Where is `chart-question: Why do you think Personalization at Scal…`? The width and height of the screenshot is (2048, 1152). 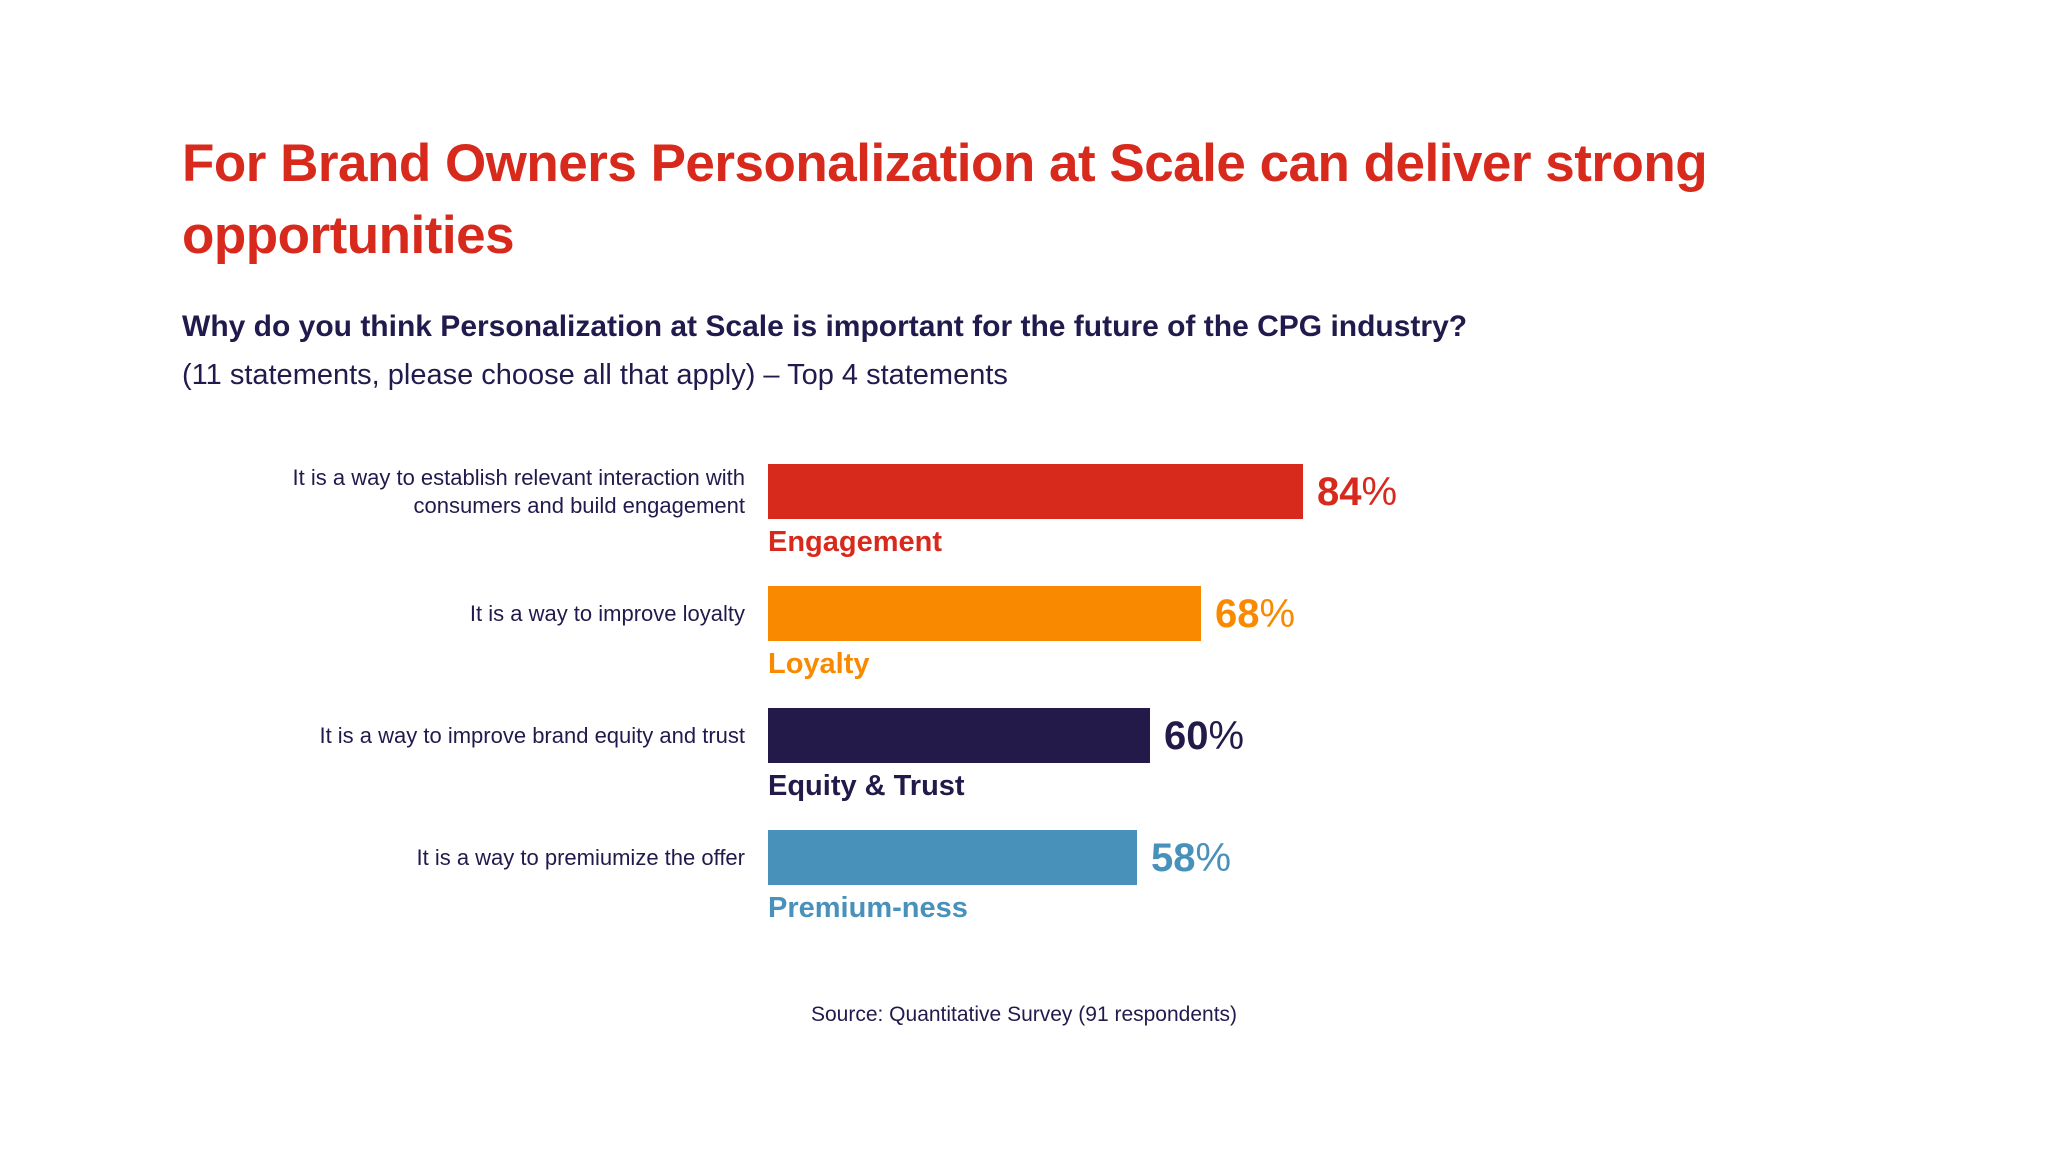 chart-question: Why do you think Personalization at Scal… is located at coordinates (825, 326).